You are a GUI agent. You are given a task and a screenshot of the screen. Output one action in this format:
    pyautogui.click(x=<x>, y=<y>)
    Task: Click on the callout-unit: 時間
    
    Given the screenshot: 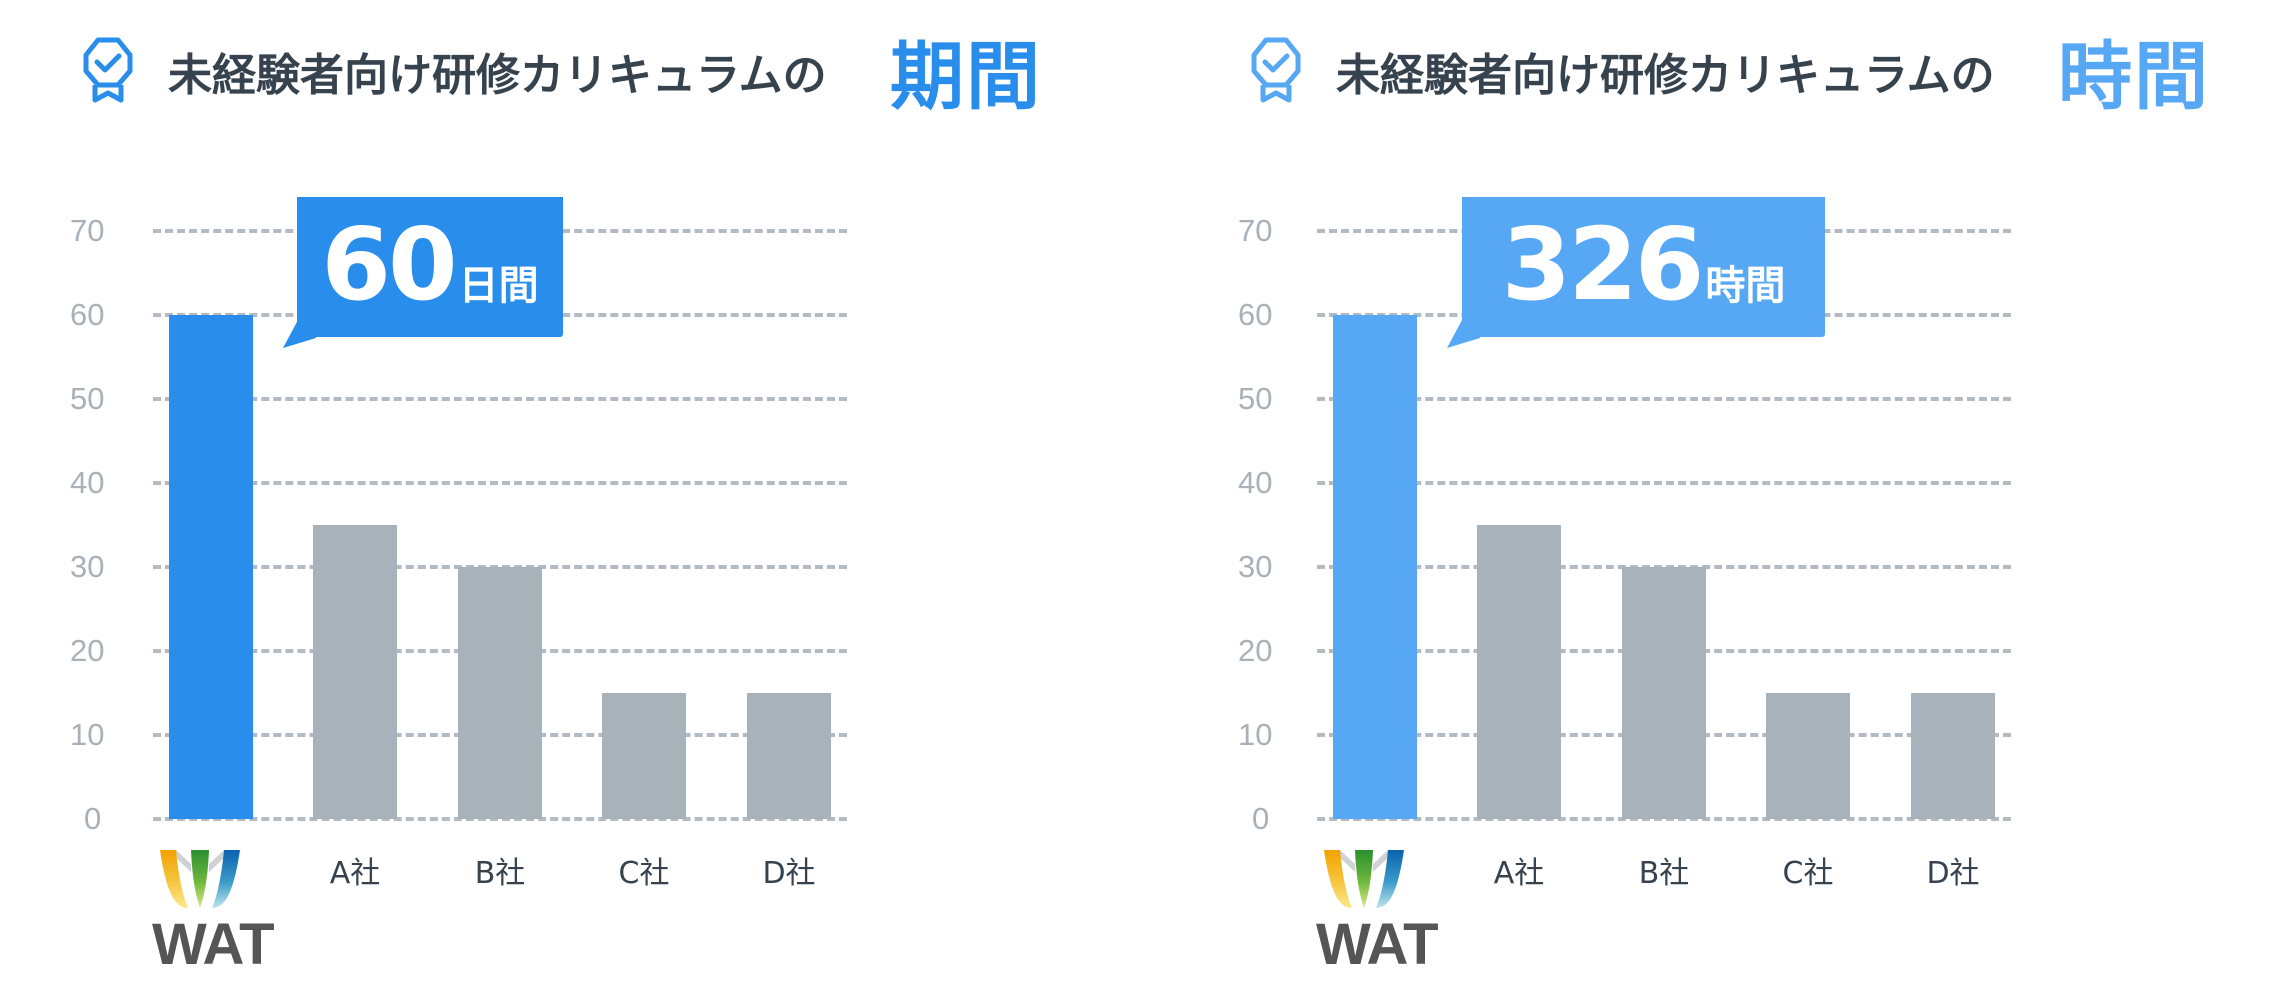 What is the action you would take?
    pyautogui.click(x=1745, y=286)
    